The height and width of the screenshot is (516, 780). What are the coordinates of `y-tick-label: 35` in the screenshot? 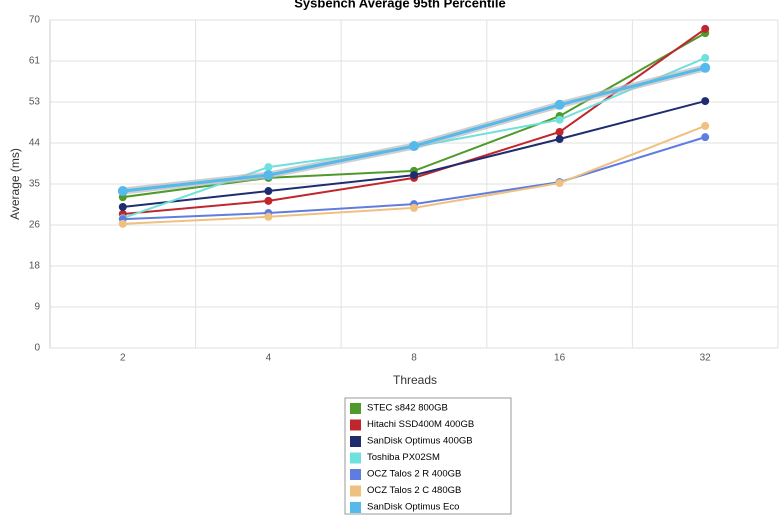 It's located at (35, 184).